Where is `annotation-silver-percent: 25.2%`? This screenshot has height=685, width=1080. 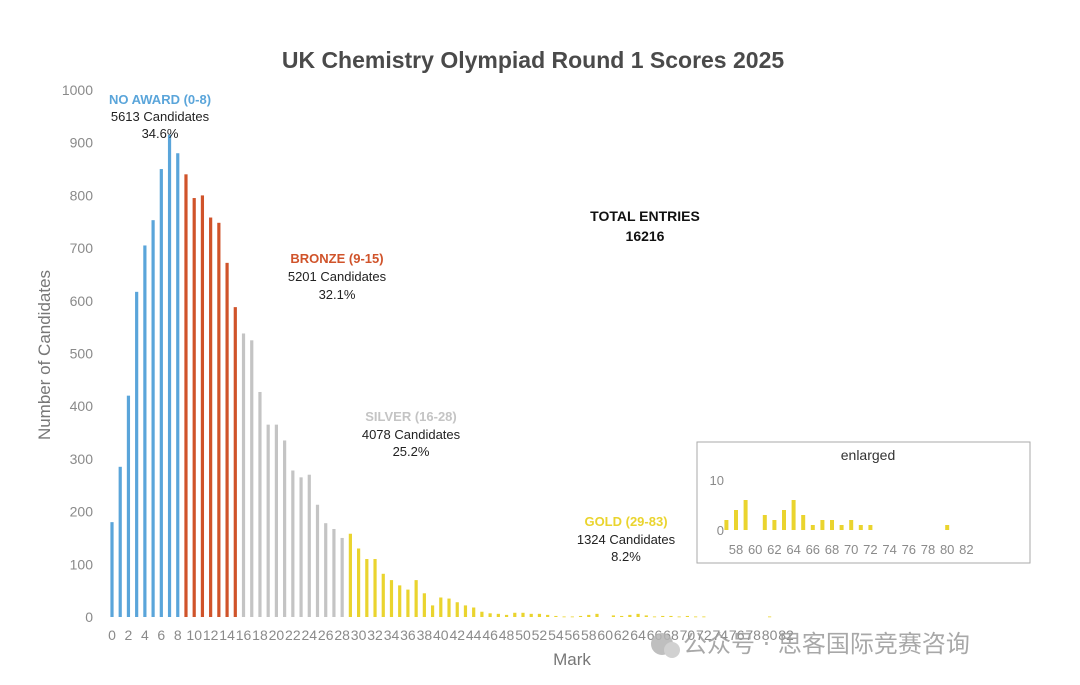 annotation-silver-percent: 25.2% is located at coordinates (411, 451).